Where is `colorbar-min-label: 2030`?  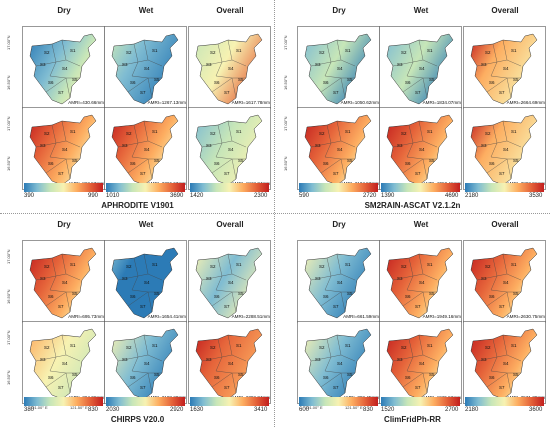 colorbar-min-label: 2030 is located at coordinates (113, 410).